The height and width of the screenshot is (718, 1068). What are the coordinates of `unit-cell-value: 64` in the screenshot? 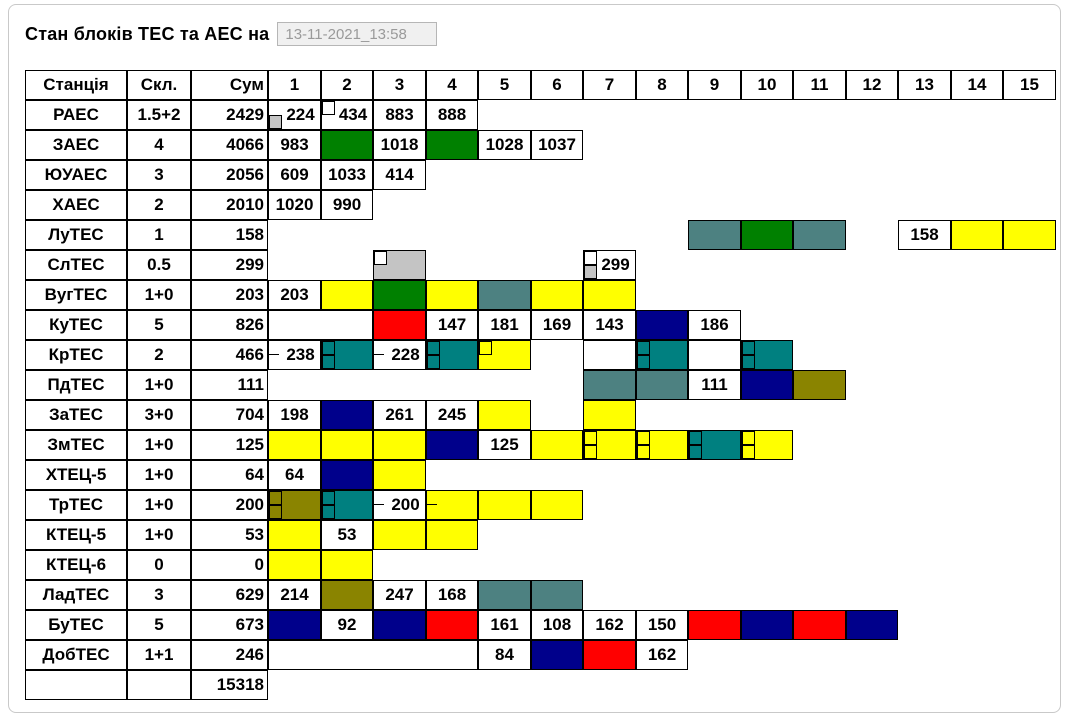 It's located at (294, 475).